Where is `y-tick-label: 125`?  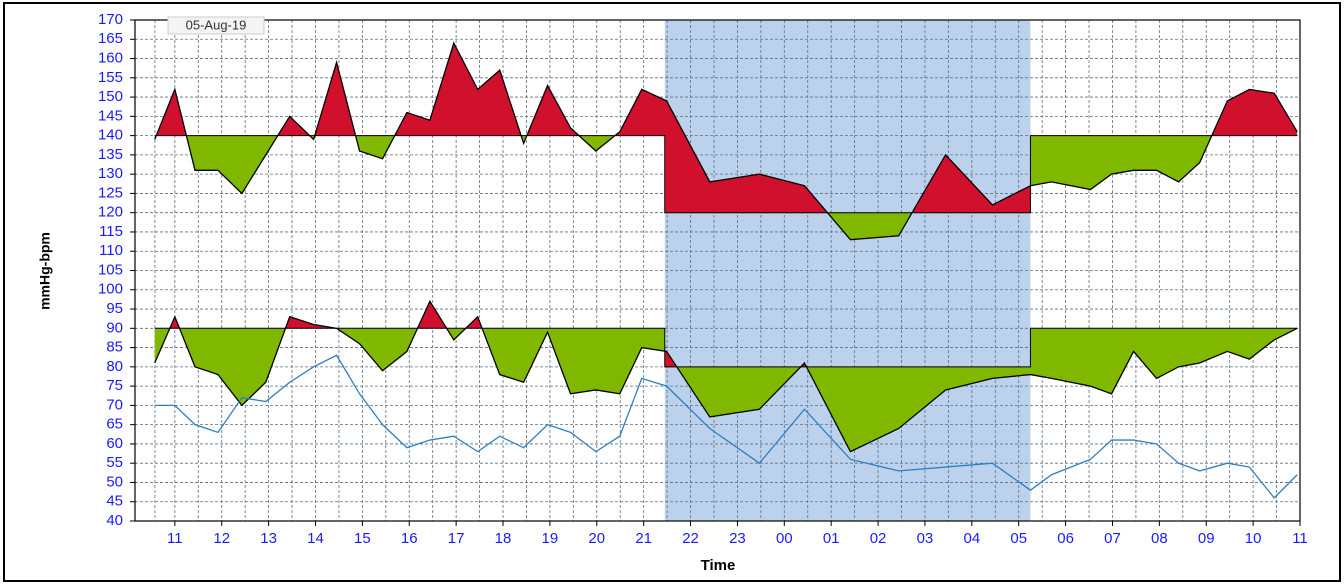 y-tick-label: 125 is located at coordinates (110, 192).